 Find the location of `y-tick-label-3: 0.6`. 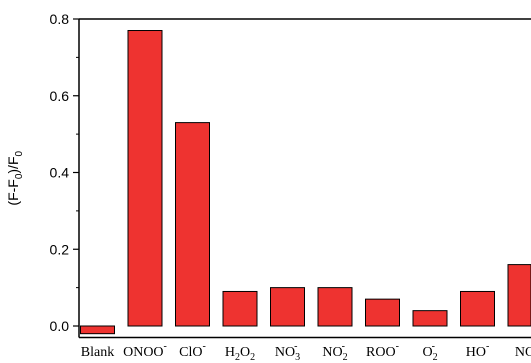

y-tick-label-3: 0.6 is located at coordinates (60, 96).